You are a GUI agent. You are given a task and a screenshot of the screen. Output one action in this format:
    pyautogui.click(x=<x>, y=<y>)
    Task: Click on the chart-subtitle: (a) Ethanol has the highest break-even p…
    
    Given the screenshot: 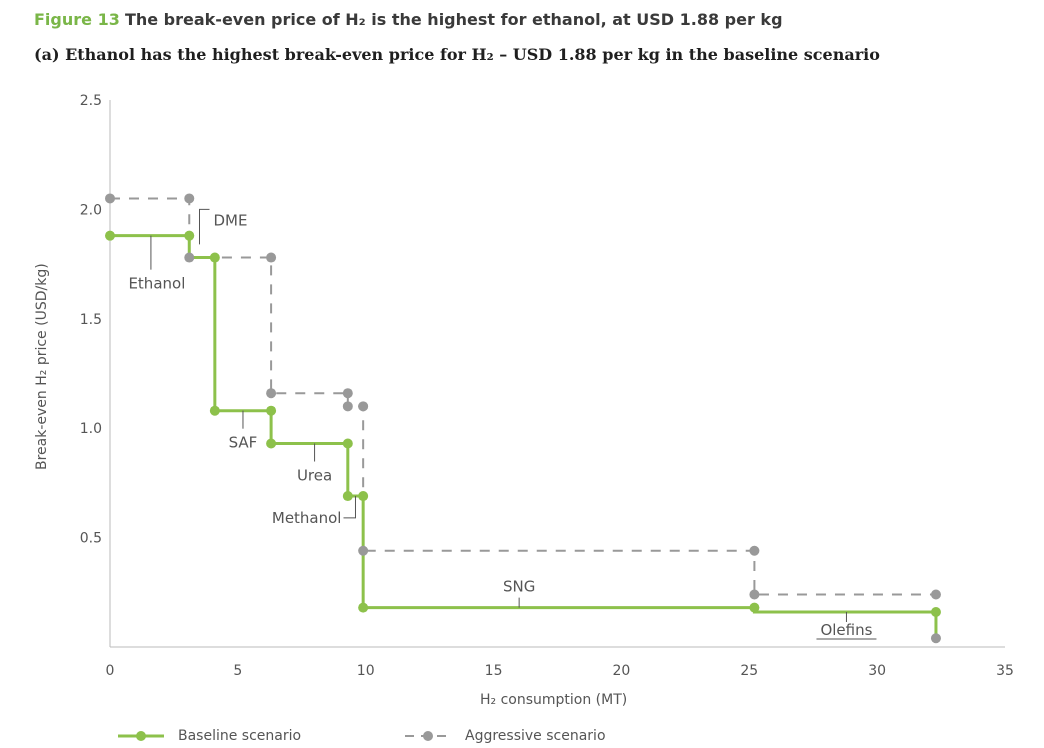 What is the action you would take?
    pyautogui.click(x=457, y=54)
    